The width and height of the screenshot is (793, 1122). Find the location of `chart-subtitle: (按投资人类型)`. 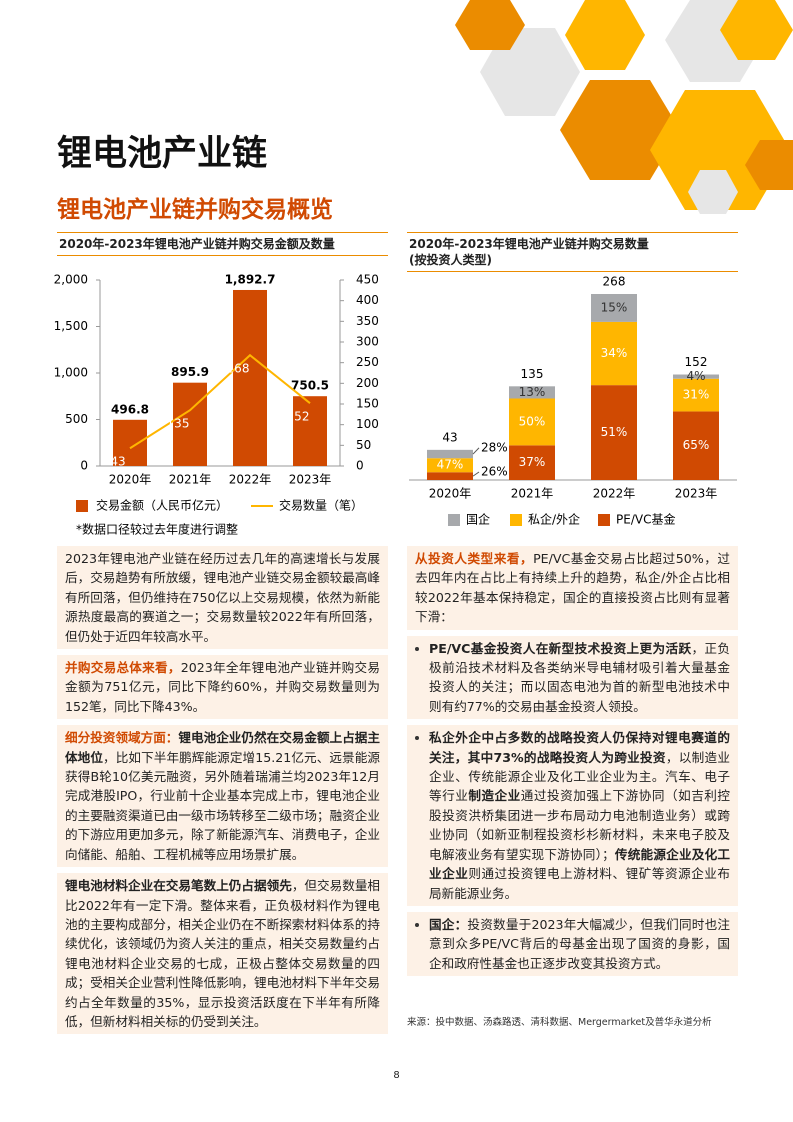

chart-subtitle: (按投资人类型) is located at coordinates (450, 260).